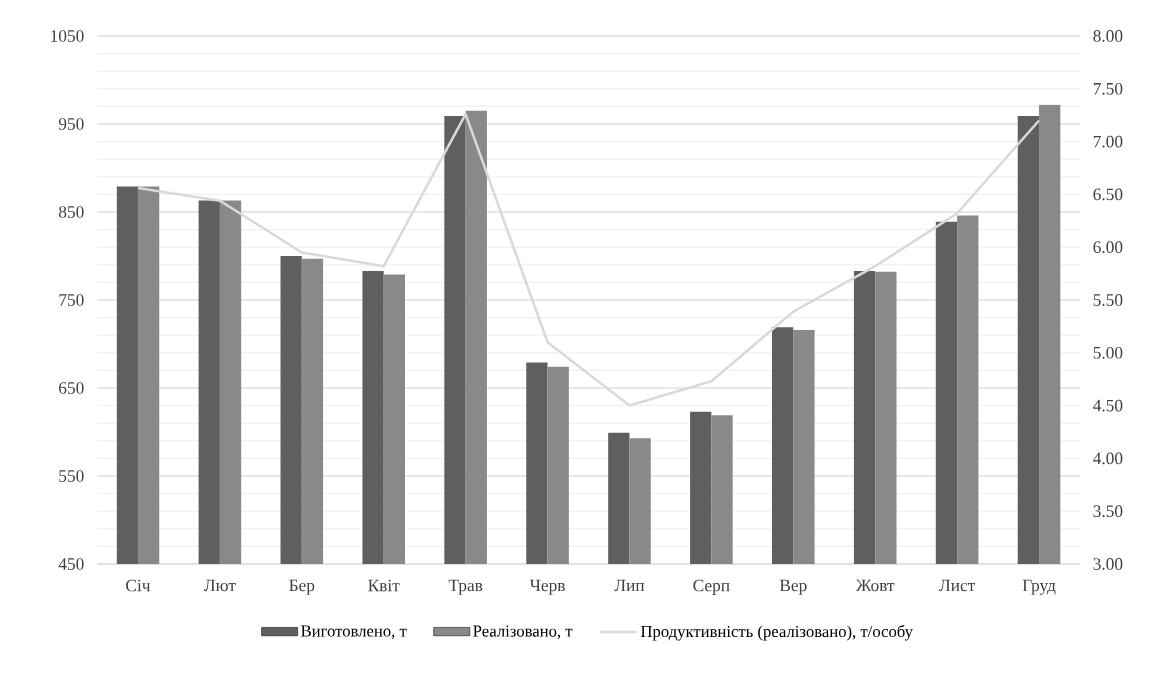  I want to click on y-tick-label: 750, so click(71, 300).